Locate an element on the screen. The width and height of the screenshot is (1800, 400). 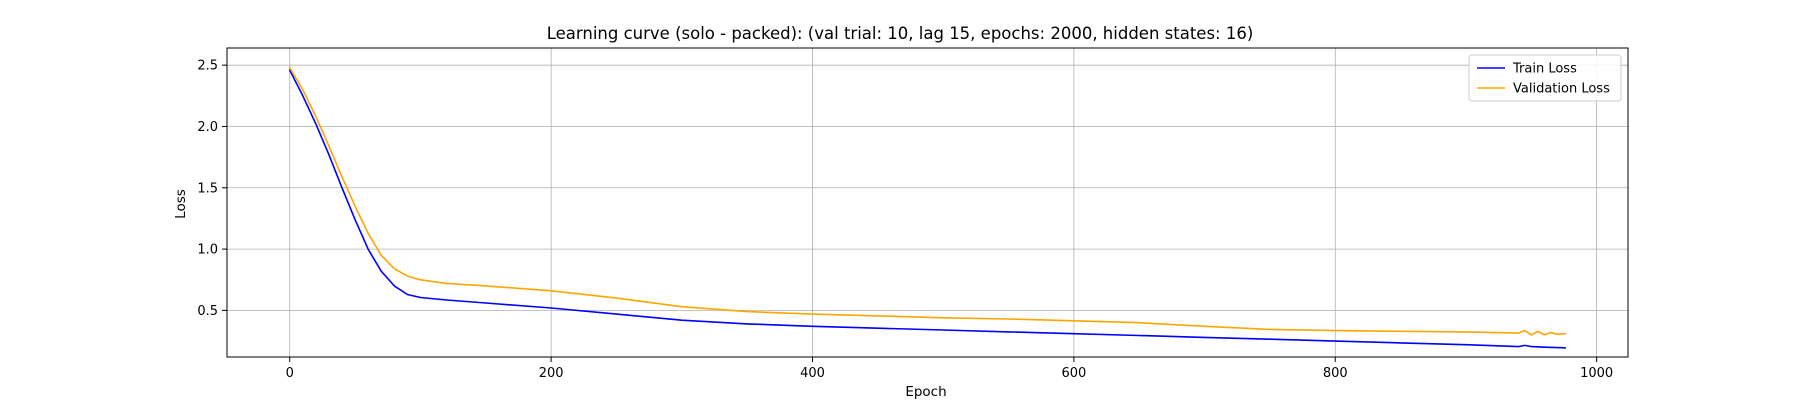
y-tick-label: 2.5 is located at coordinates (207, 66).